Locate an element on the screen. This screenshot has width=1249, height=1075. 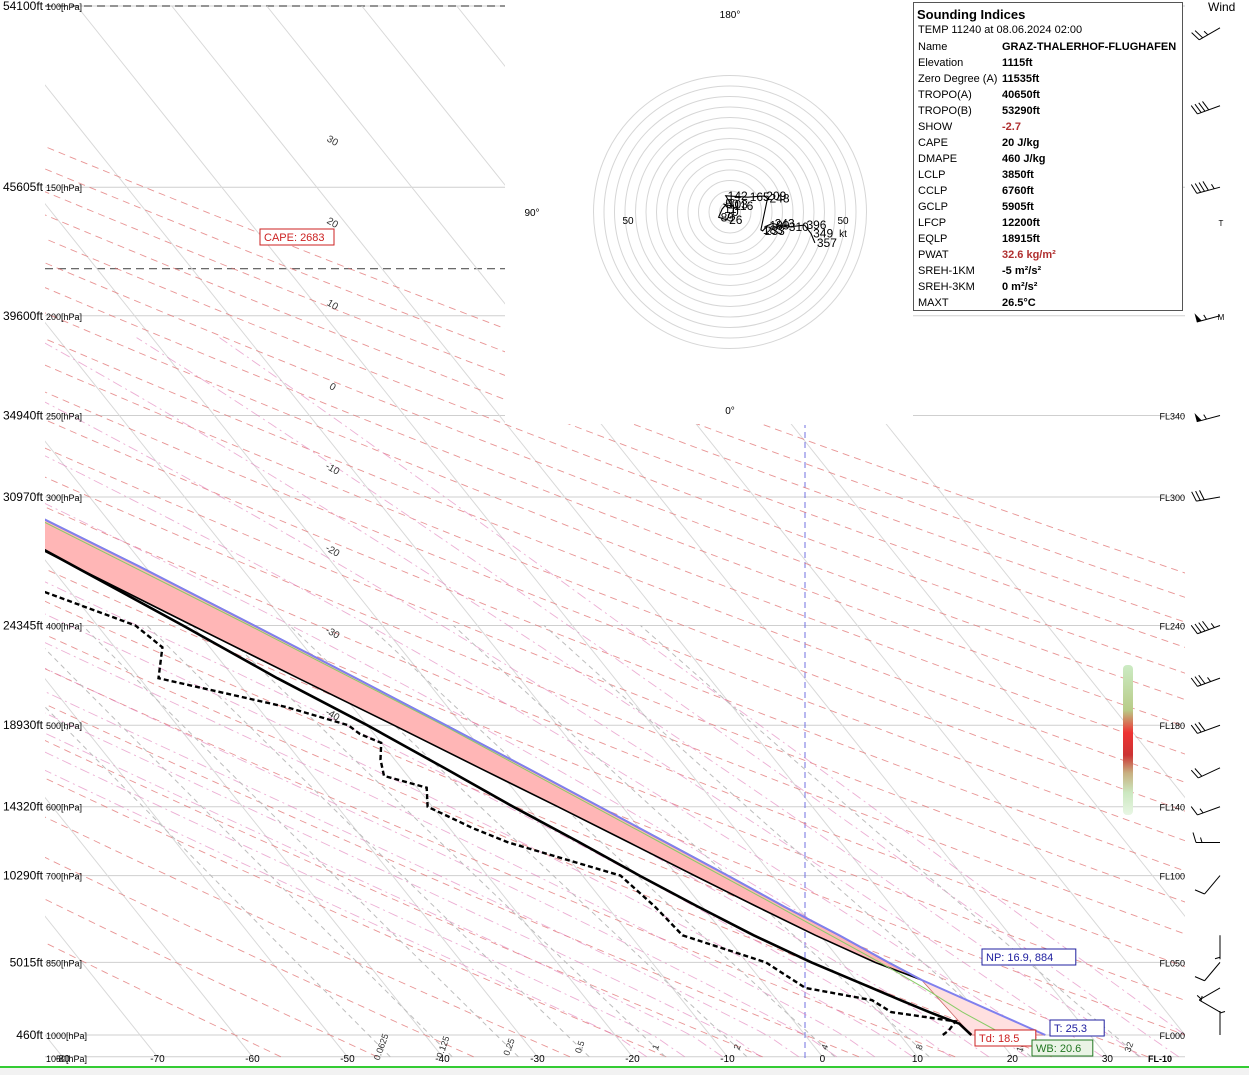
indices-key: Name is located at coordinates (933, 47).